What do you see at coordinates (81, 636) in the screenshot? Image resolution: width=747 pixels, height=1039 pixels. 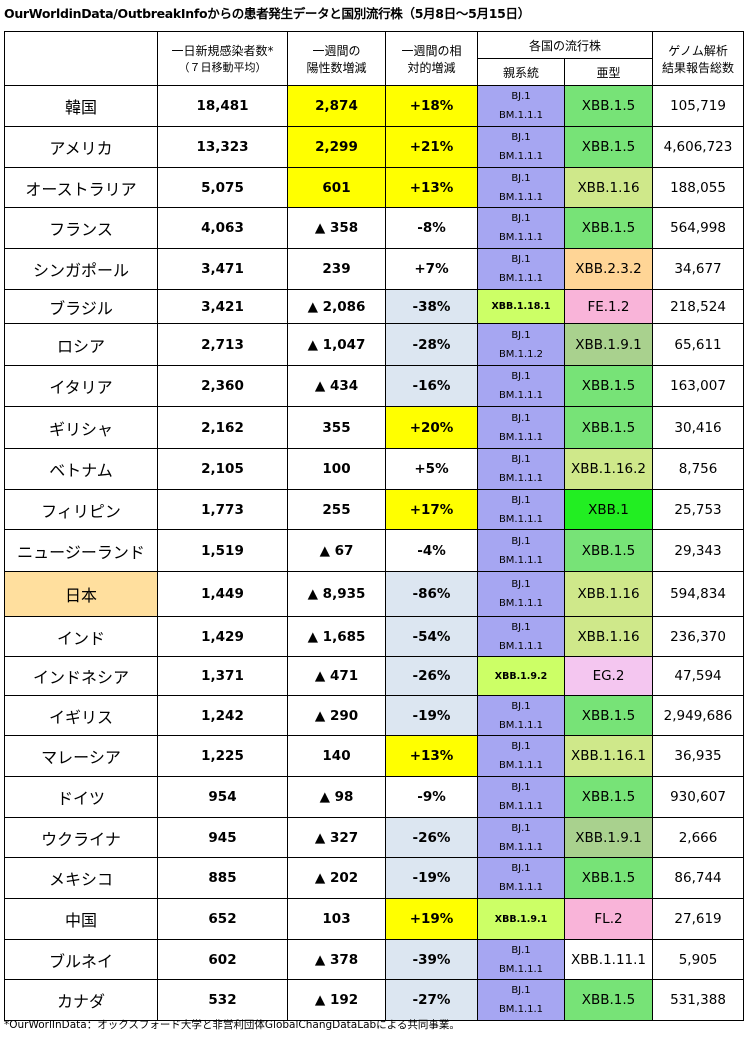 I see `country-cell: インド` at bounding box center [81, 636].